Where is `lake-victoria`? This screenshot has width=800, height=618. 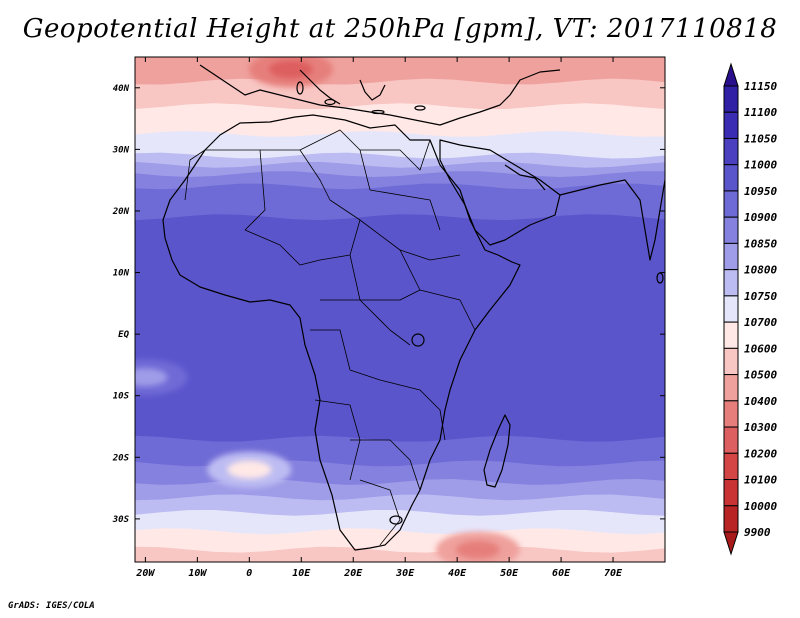
lake-victoria is located at coordinates (418, 340).